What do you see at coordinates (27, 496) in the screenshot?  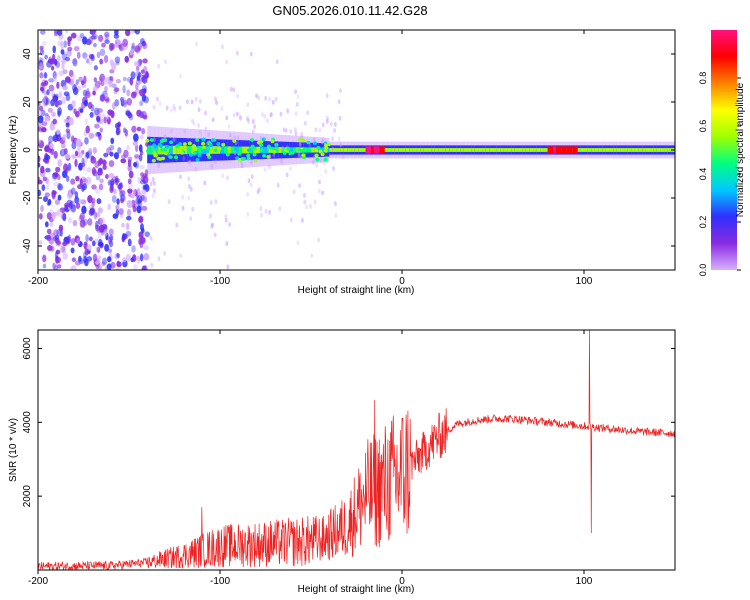 I see `snr-y-tick-label: 2000` at bounding box center [27, 496].